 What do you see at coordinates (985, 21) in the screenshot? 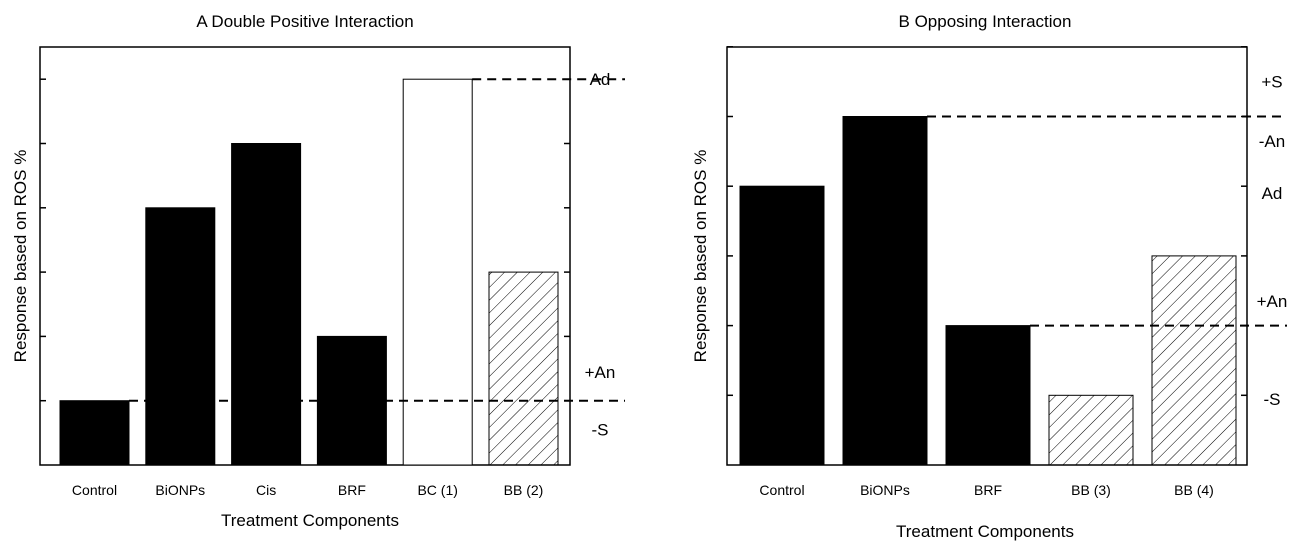
I see `chart-title: B Opposing Interaction` at bounding box center [985, 21].